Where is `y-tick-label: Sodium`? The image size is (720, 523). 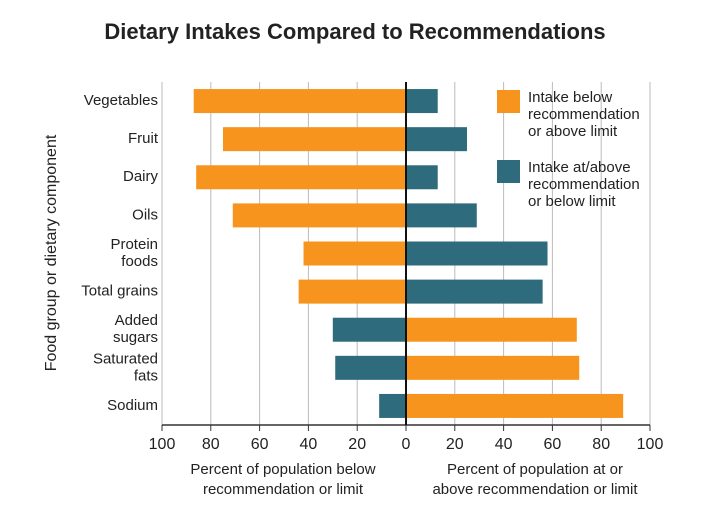
y-tick-label: Sodium is located at coordinates (132, 405).